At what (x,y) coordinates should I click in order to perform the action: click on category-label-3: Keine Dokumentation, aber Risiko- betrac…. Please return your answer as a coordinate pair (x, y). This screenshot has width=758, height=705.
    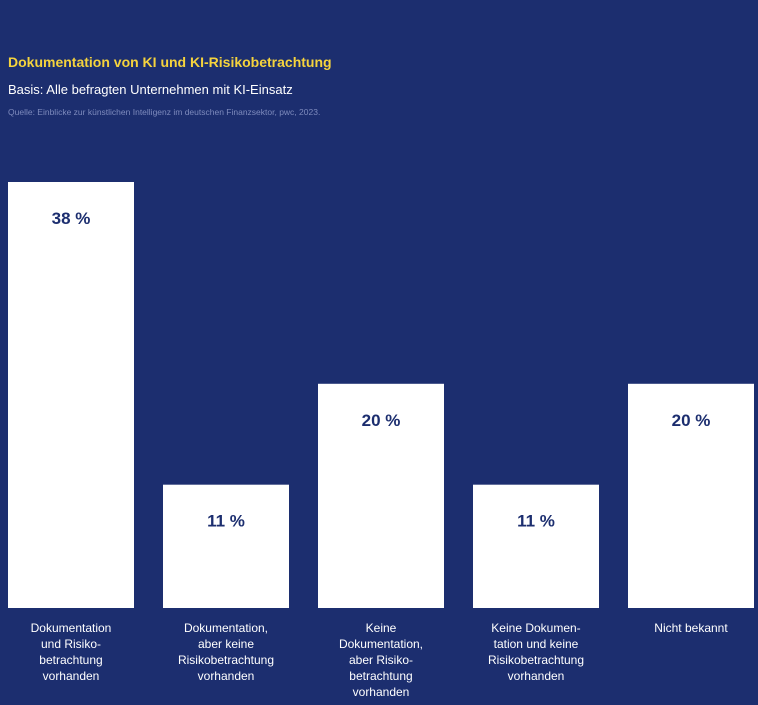
    Looking at the image, I should click on (381, 660).